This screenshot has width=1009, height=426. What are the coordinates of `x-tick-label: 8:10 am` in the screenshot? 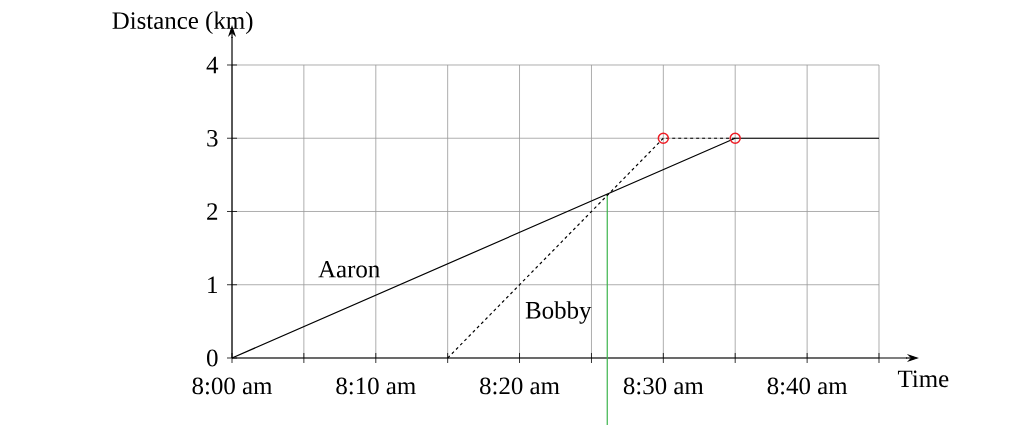 It's located at (376, 386).